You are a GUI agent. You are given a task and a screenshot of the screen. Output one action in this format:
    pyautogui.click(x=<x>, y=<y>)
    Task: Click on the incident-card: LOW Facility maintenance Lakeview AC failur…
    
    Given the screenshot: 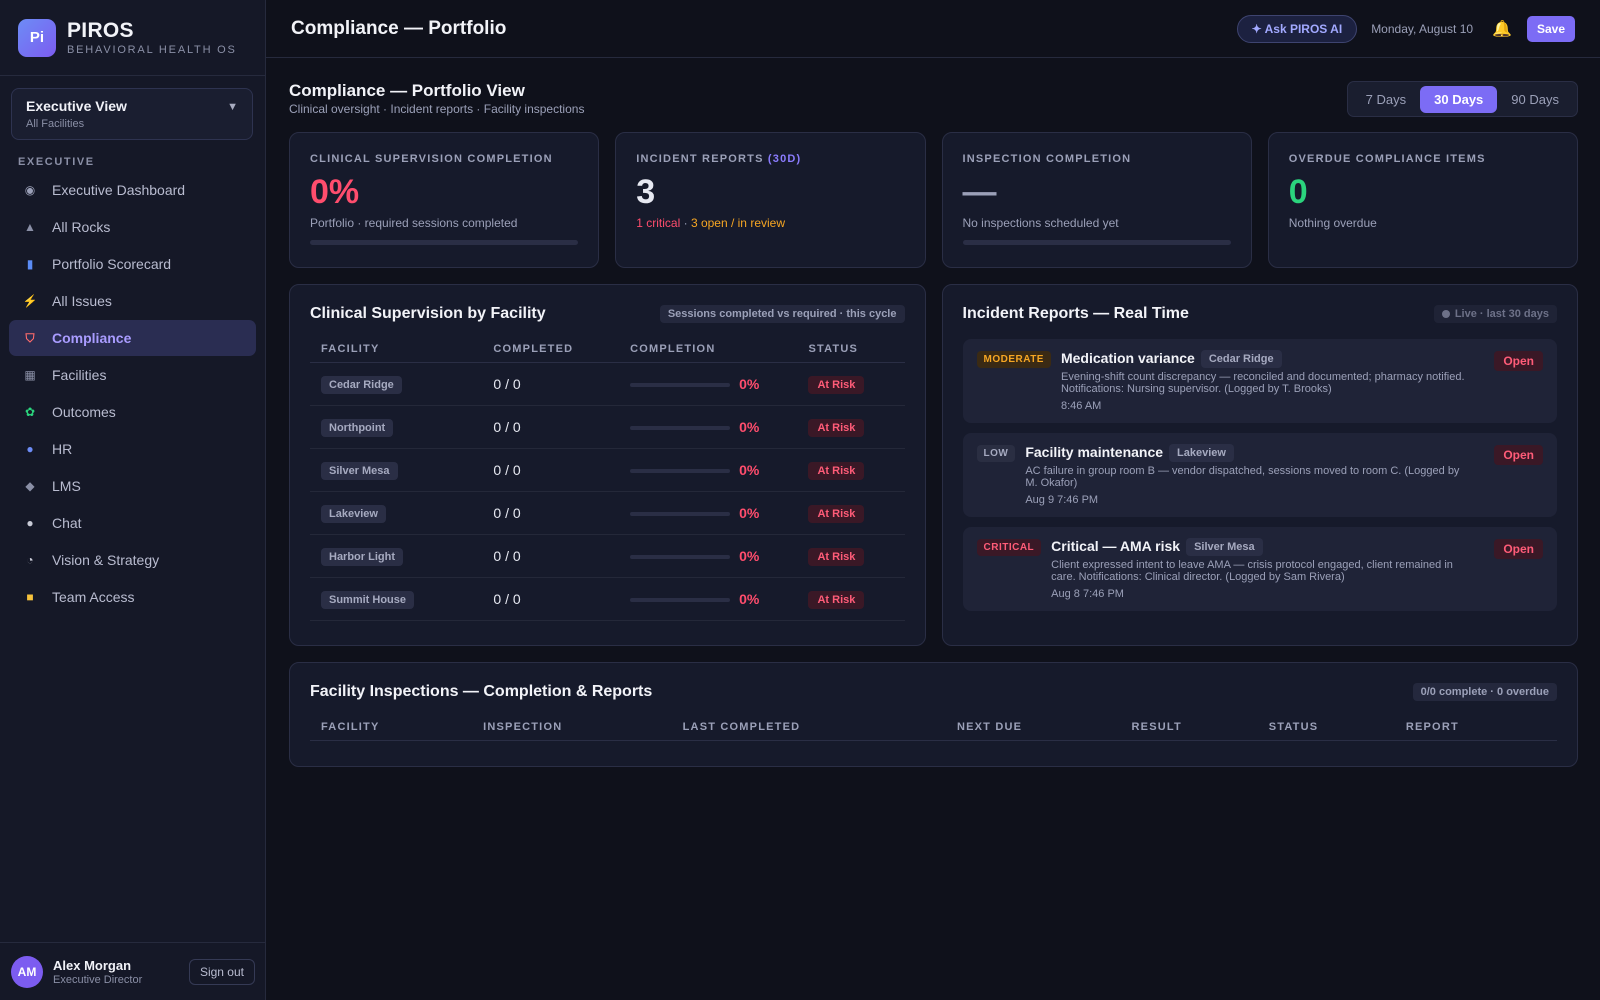 What is the action you would take?
    pyautogui.click(x=1259, y=475)
    